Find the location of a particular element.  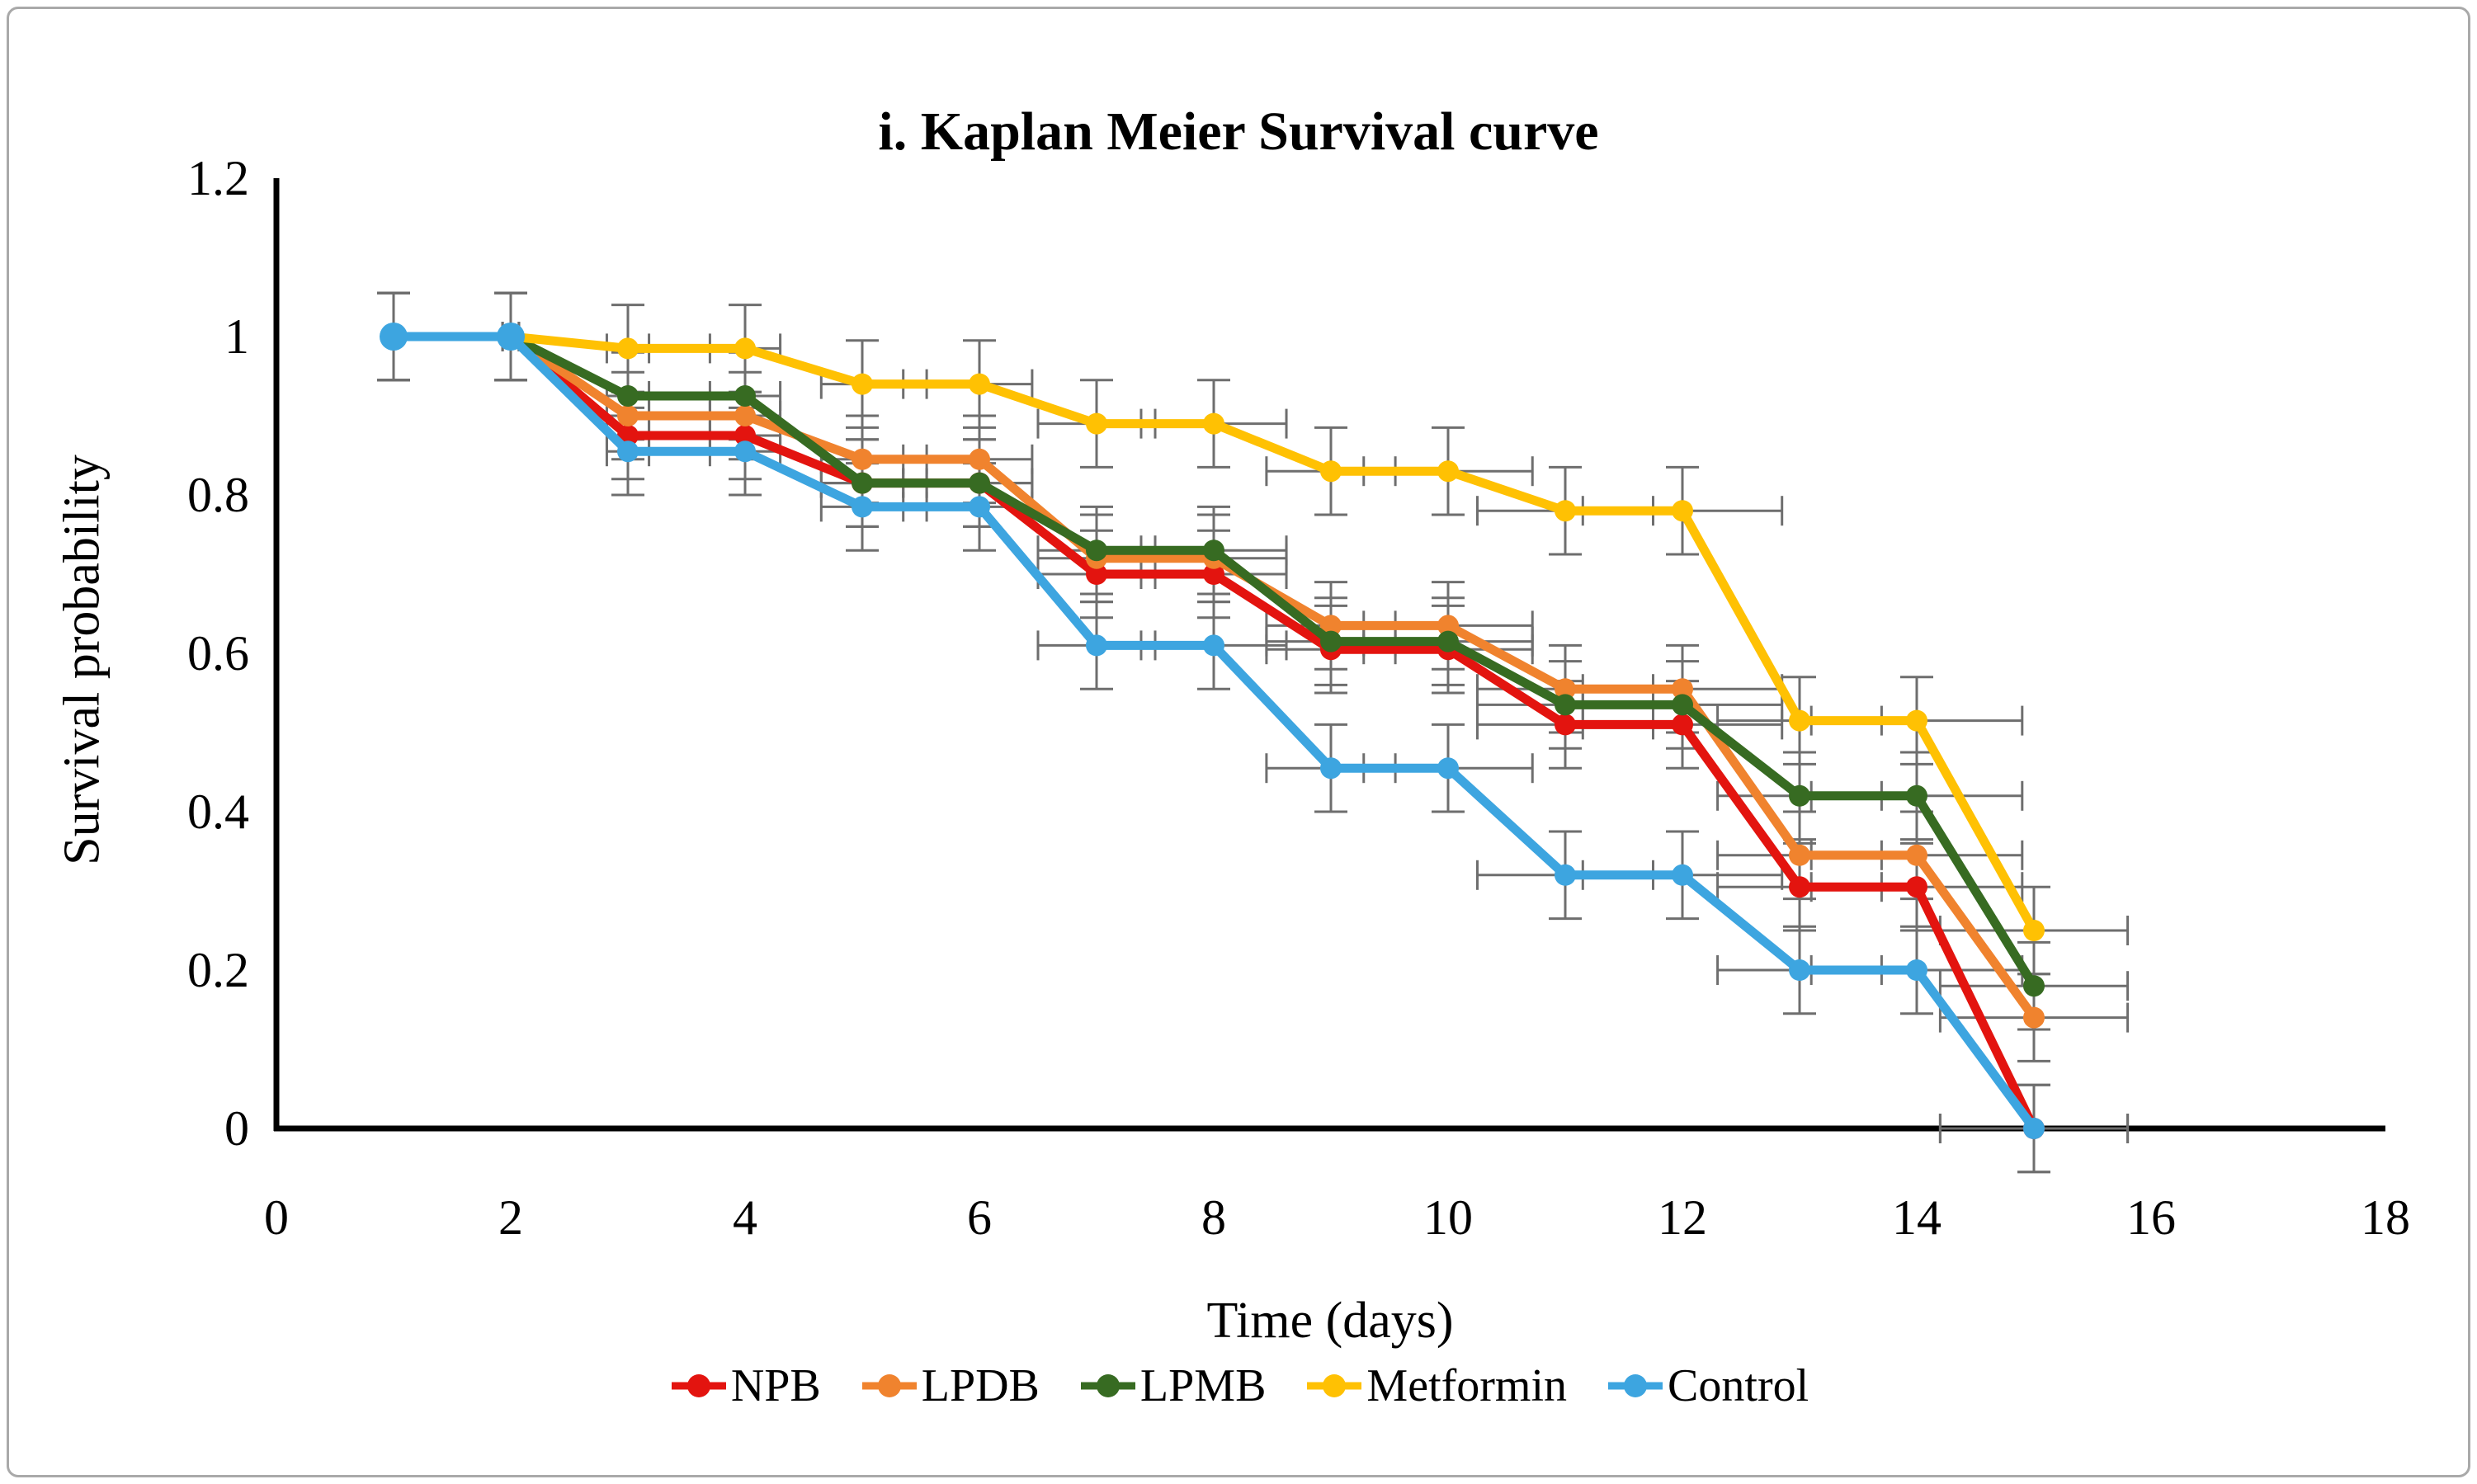

x-tick-label-8: 8 is located at coordinates (1214, 1217).